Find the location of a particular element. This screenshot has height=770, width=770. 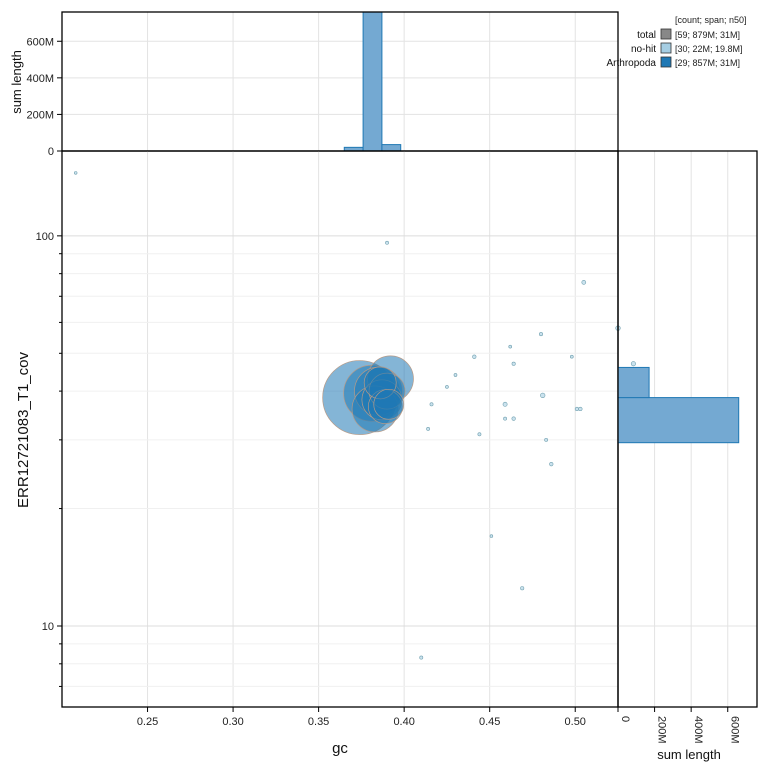

right-x-tick-label: 600M is located at coordinates (735, 730).